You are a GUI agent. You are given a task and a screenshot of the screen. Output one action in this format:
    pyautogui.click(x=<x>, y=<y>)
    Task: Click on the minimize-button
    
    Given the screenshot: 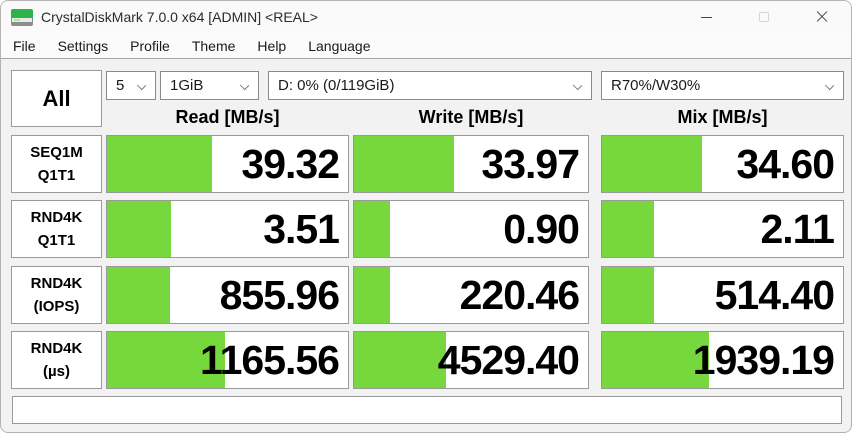 What is the action you would take?
    pyautogui.click(x=706, y=17)
    